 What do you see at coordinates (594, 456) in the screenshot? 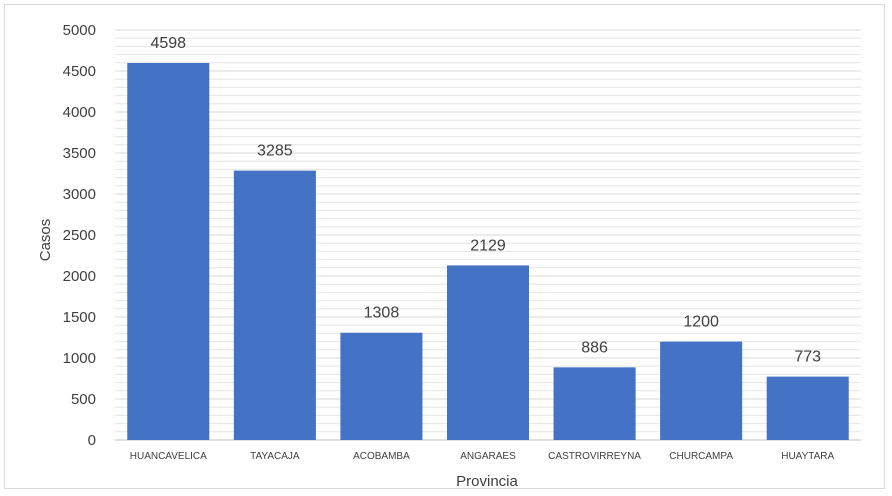
I see `x-category-label: CASTROVIRREYNA` at bounding box center [594, 456].